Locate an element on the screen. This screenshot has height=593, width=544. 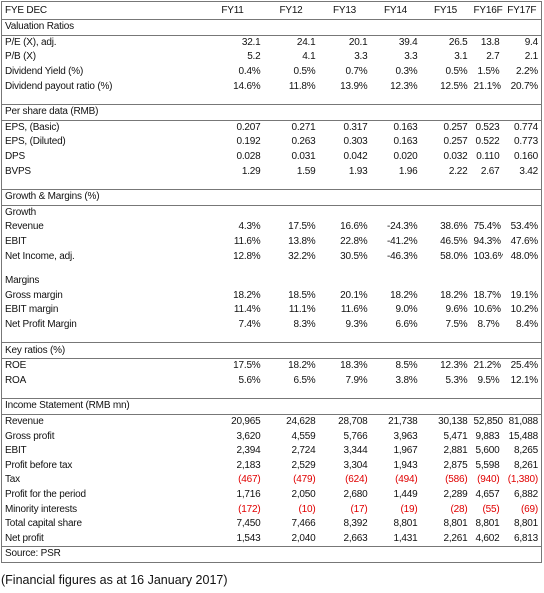
value-cell: 1,449 is located at coordinates (405, 494).